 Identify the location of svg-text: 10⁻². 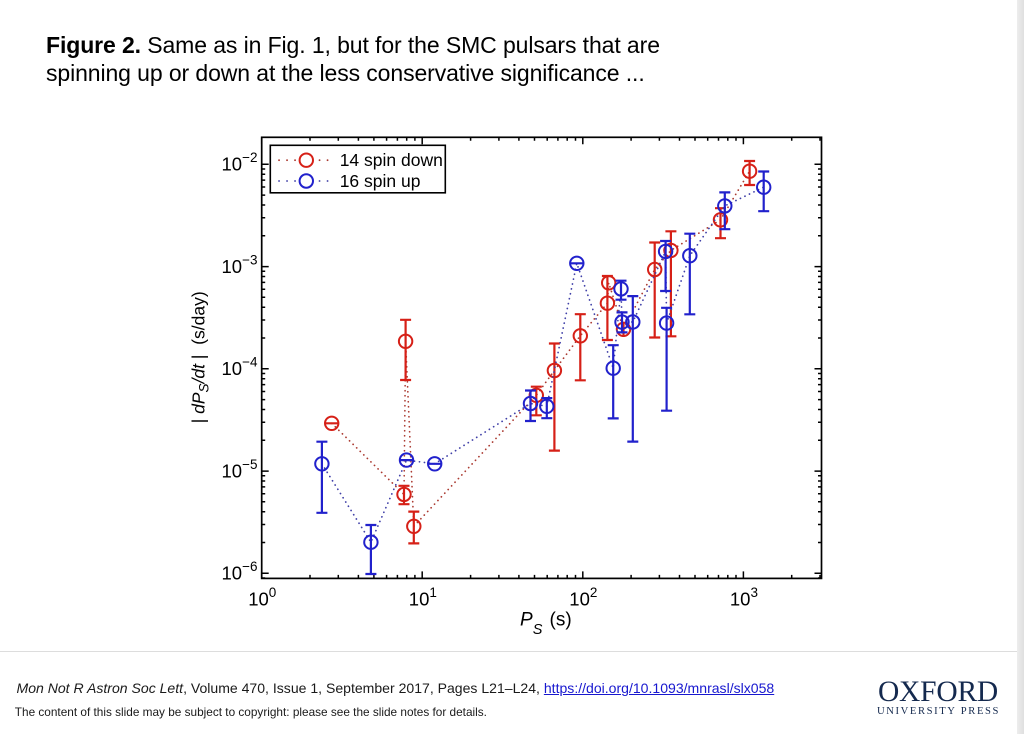
(240, 162).